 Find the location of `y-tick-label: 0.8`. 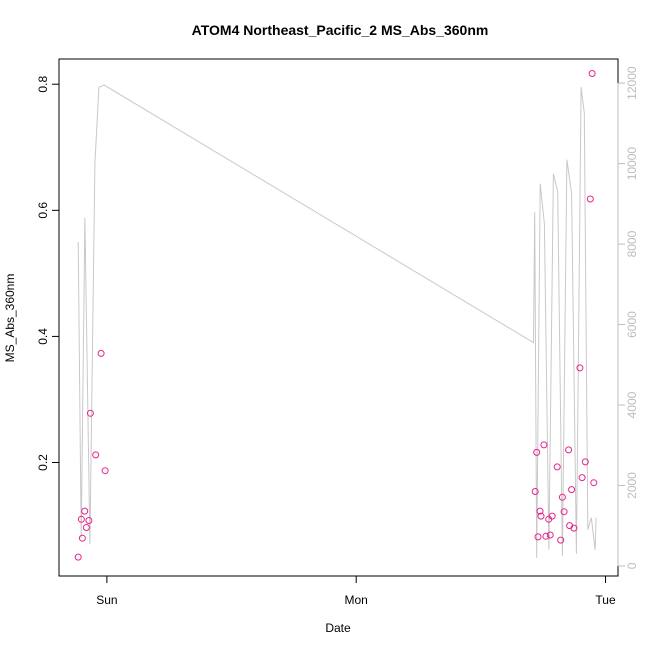

y-tick-label: 0.8 is located at coordinates (43, 84).